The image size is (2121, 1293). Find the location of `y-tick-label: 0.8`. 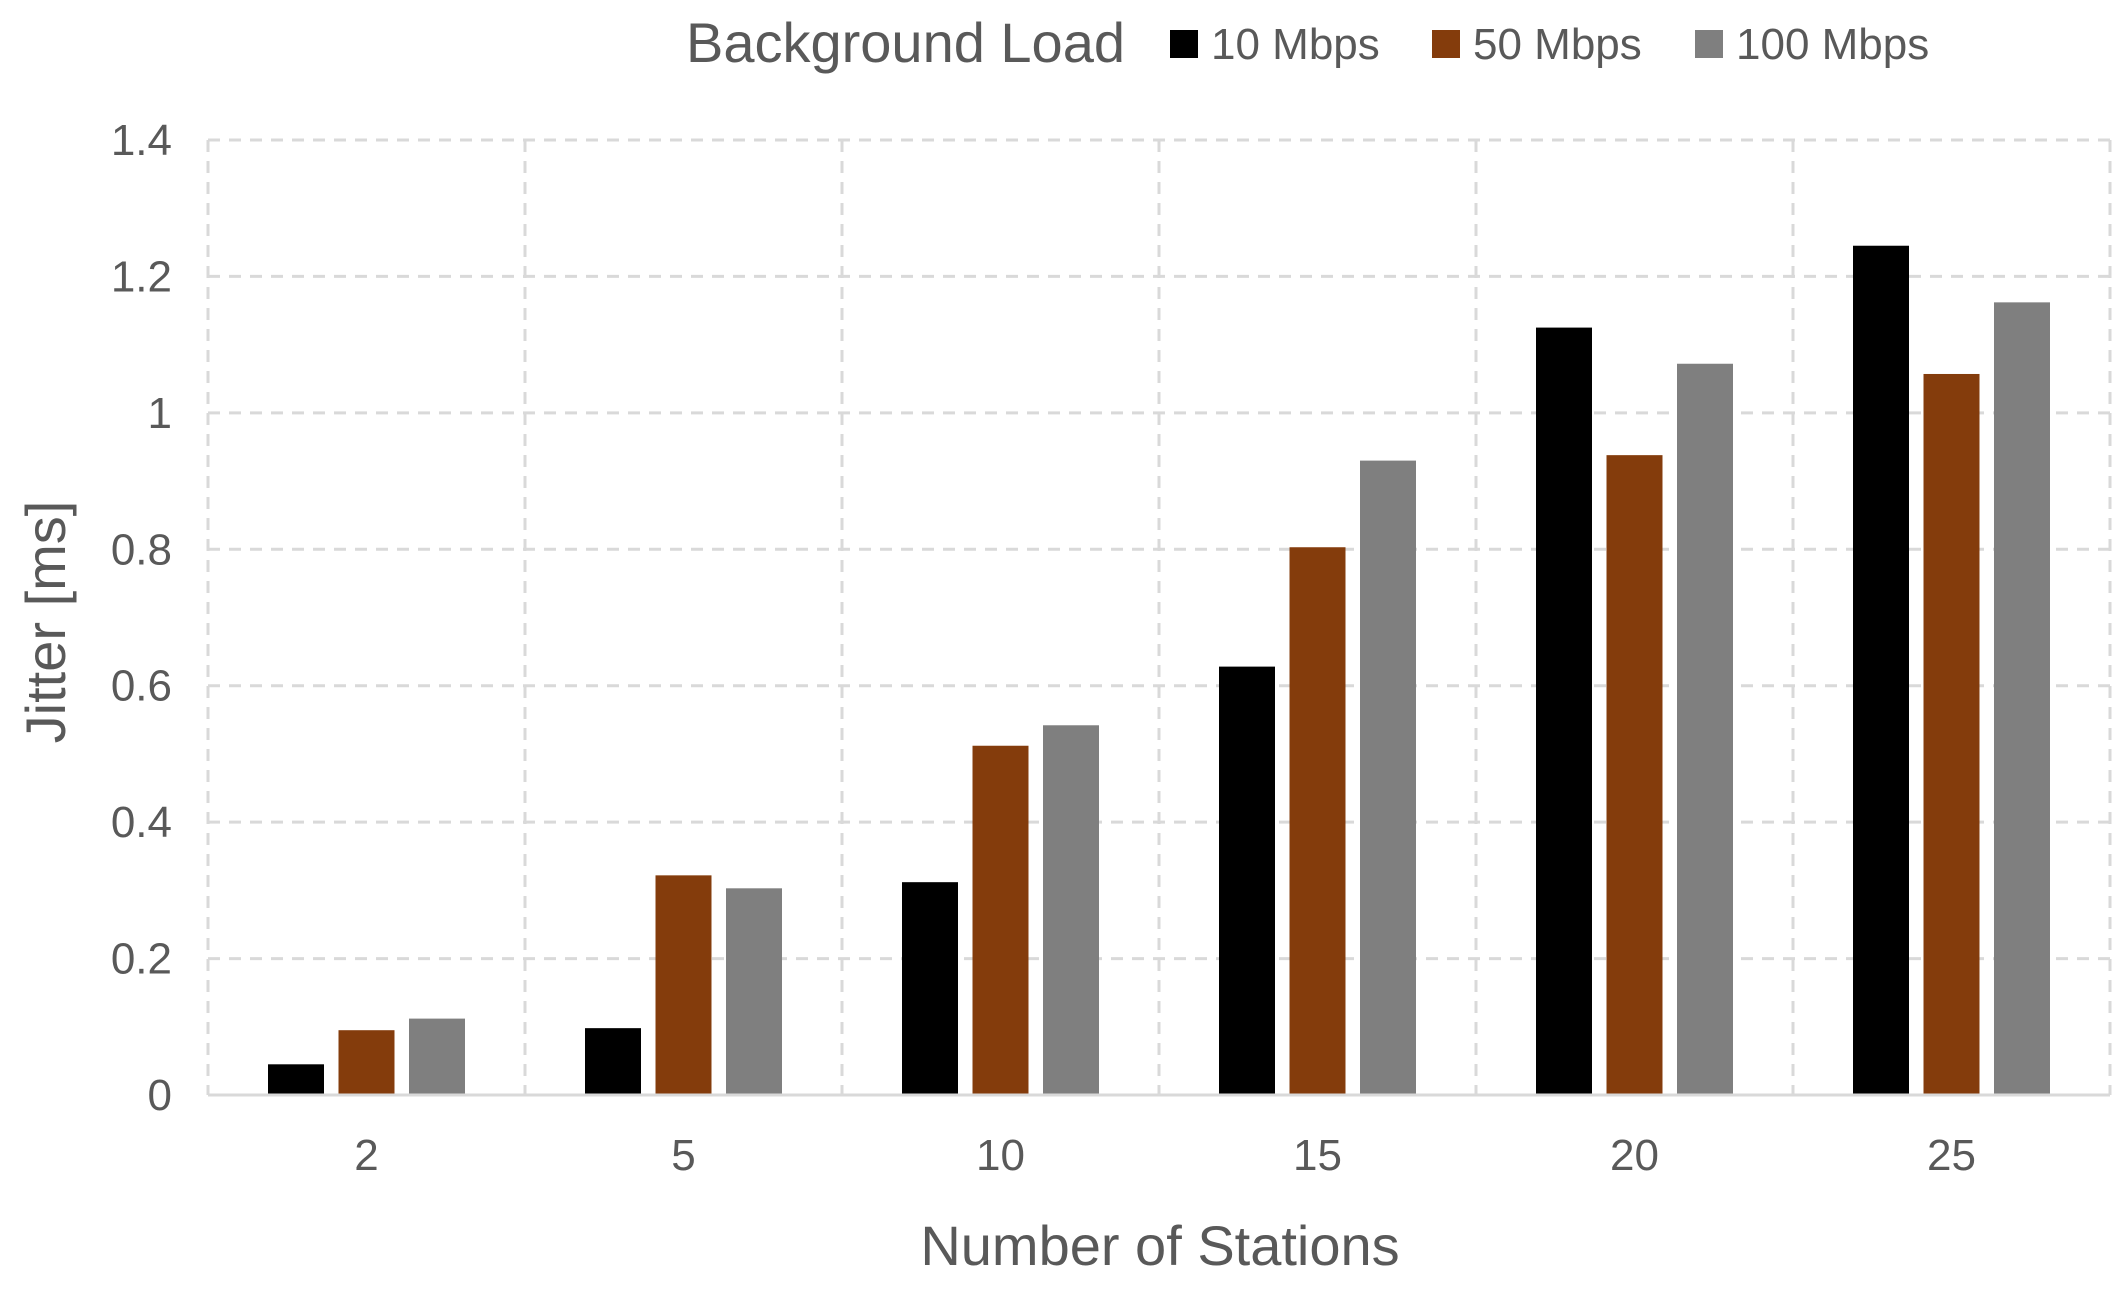

y-tick-label: 0.8 is located at coordinates (141, 549).